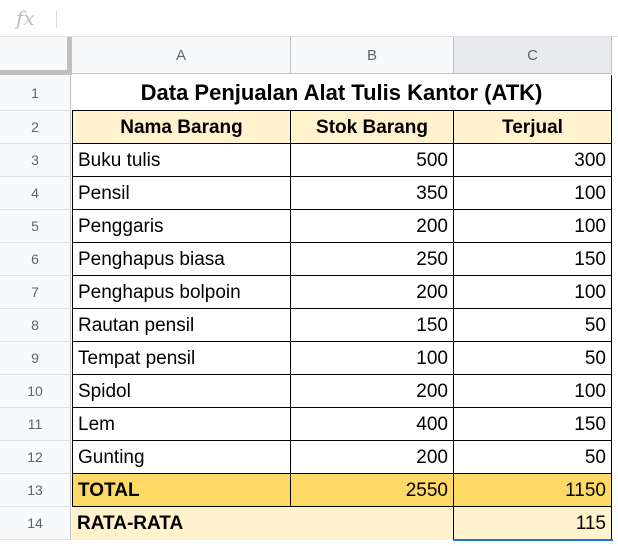 This screenshot has width=618, height=546. Describe the element at coordinates (35, 457) in the screenshot. I see `row-header-12: 12` at that location.